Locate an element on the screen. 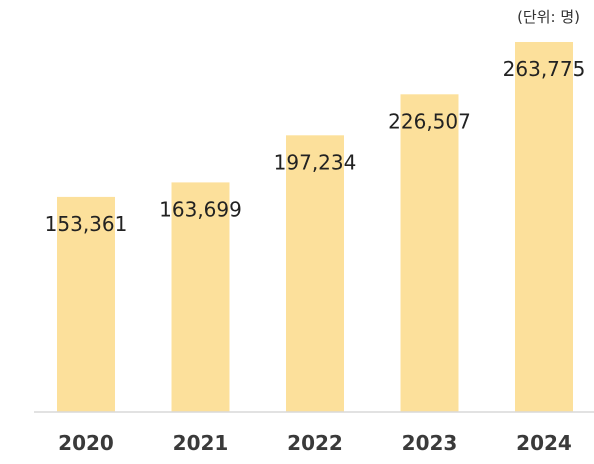 The width and height of the screenshot is (594, 464). bar-2022 is located at coordinates (315, 274).